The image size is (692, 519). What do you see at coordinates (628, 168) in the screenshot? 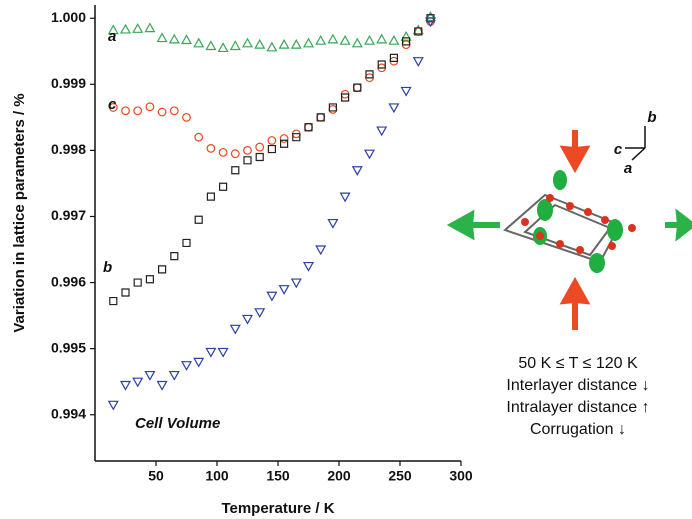
I see `crystal-axis-label: a` at bounding box center [628, 168].